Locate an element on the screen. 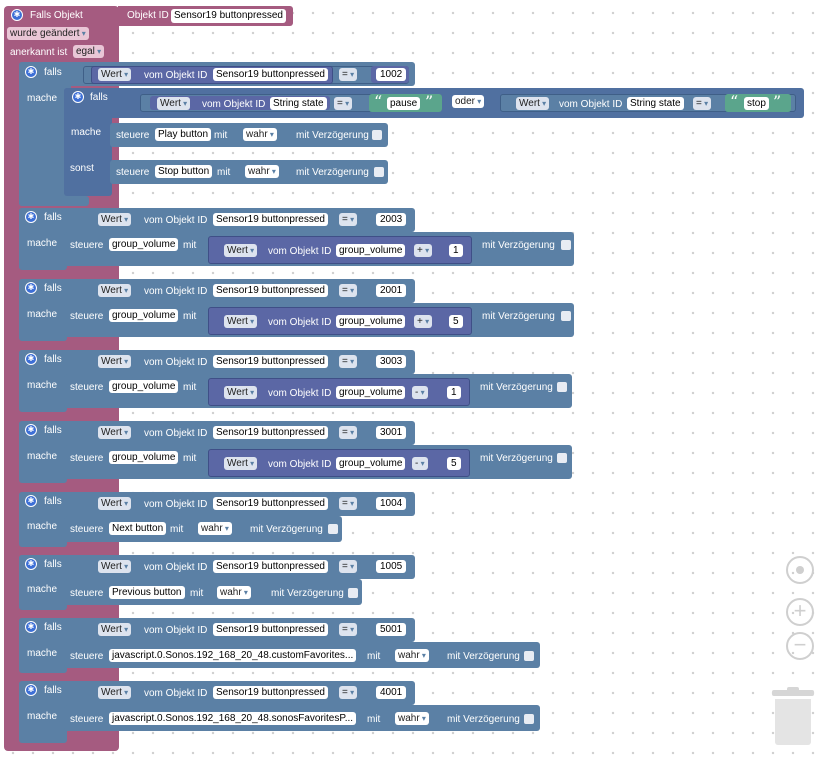 The image size is (820, 764). number-field: 3001 is located at coordinates (391, 432).